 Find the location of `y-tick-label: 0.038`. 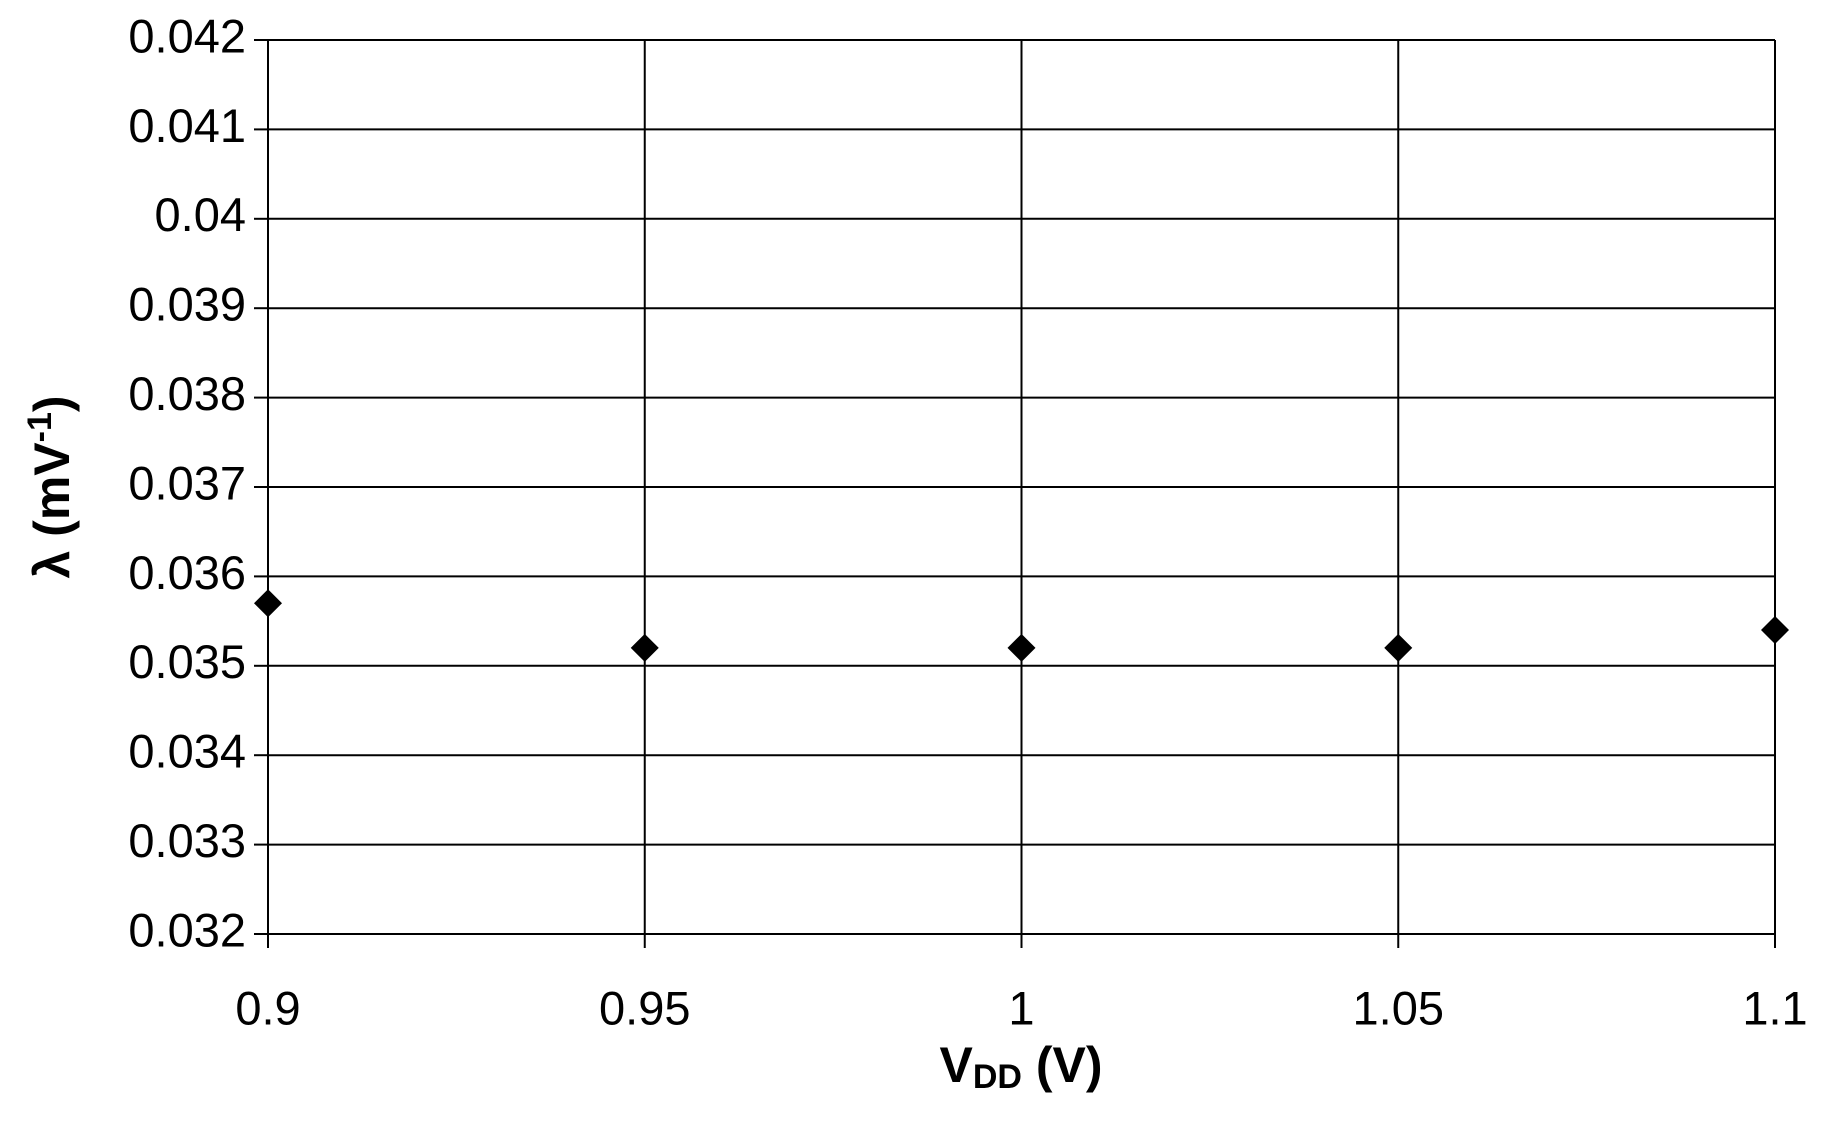

y-tick-label: 0.038 is located at coordinates (187, 393).